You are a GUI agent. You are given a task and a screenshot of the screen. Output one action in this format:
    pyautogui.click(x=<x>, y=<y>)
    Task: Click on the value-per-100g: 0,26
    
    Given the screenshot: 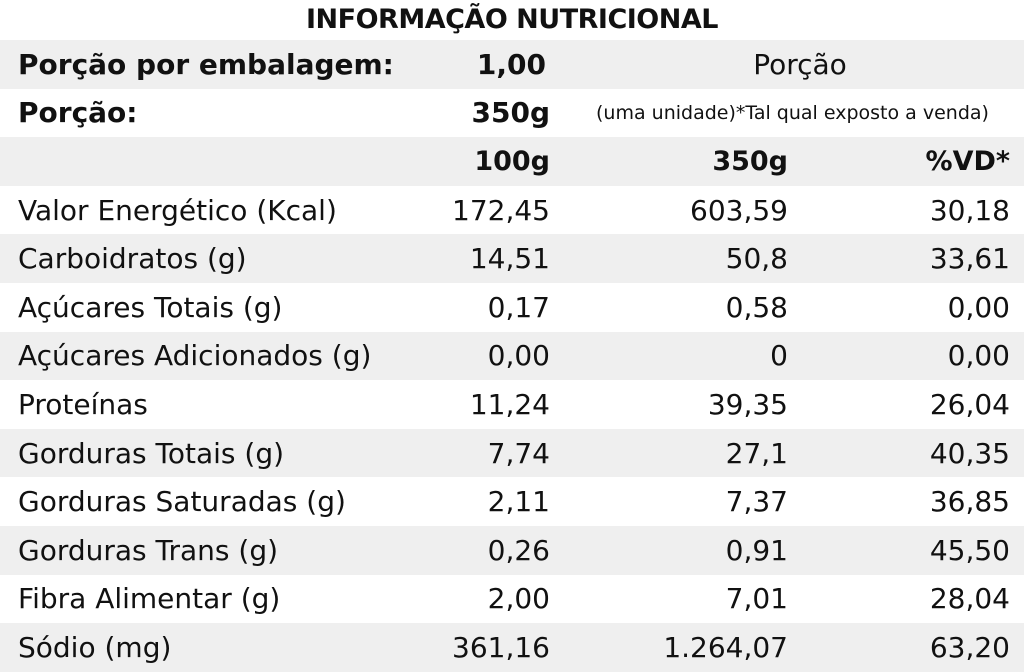 What is the action you would take?
    pyautogui.click(x=518, y=550)
    